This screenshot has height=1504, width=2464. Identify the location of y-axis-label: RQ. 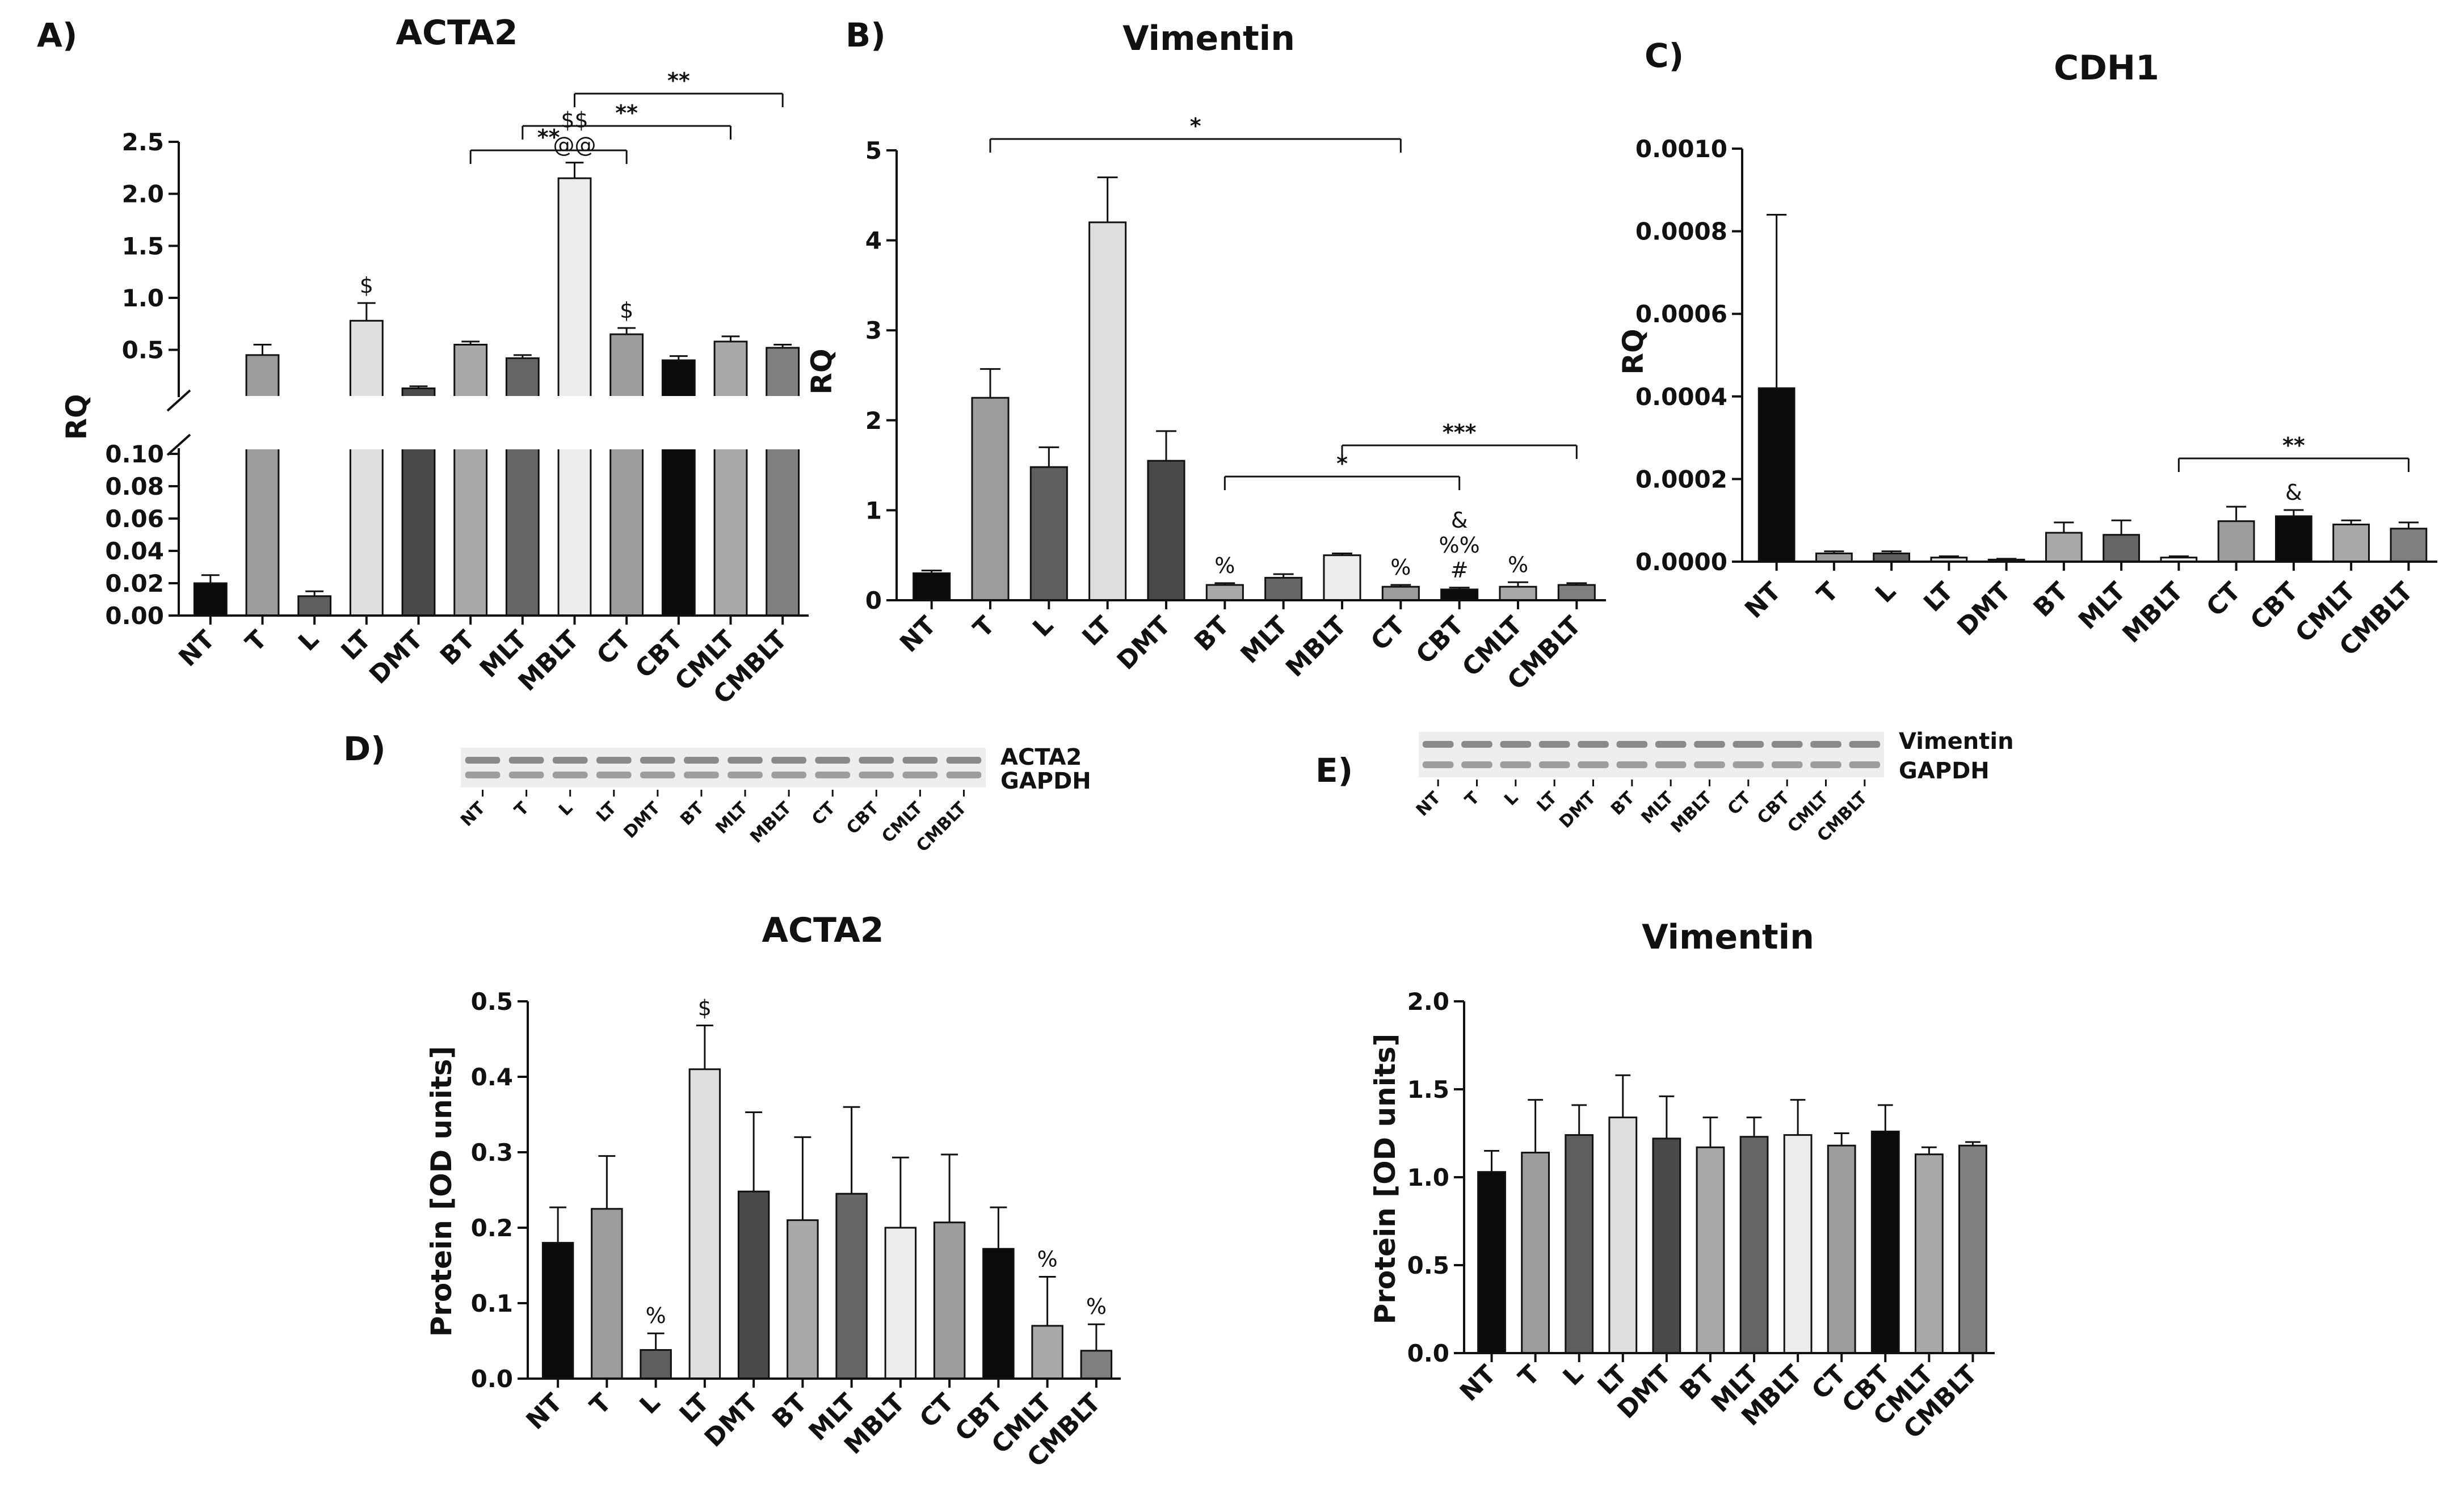
(76, 417).